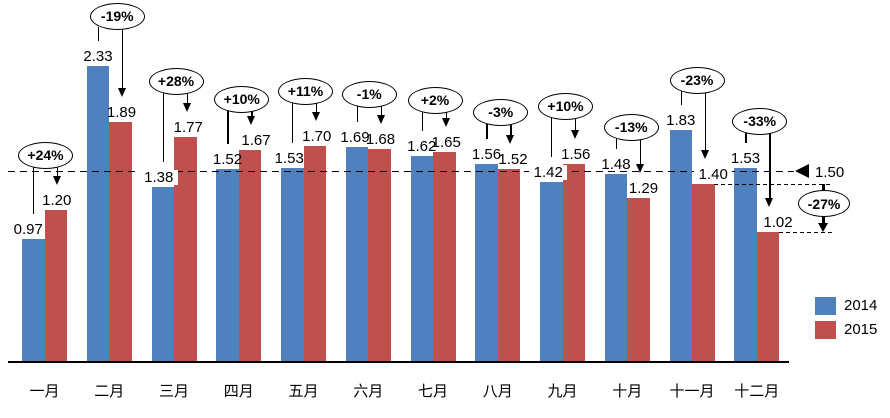 The height and width of the screenshot is (418, 890). I want to click on bar-2015-m10, so click(638, 280).